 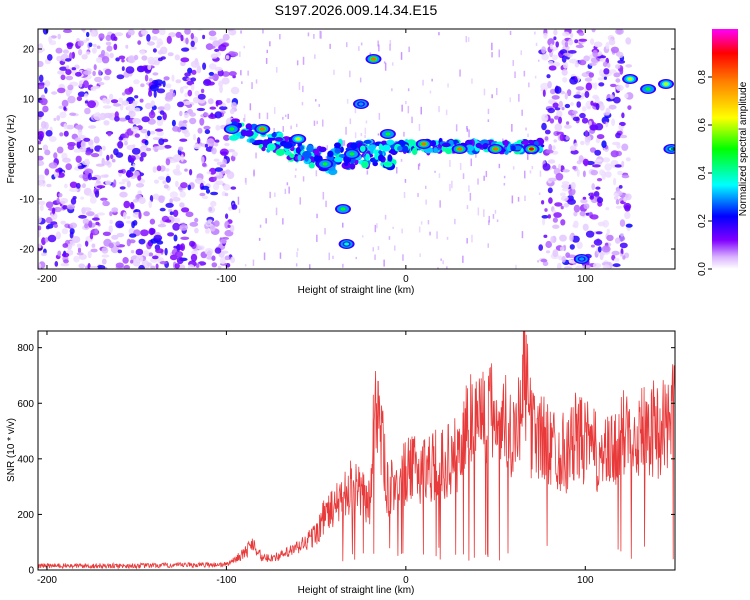 What do you see at coordinates (702, 77) in the screenshot?
I see `colorbar-tick-label: 0.8` at bounding box center [702, 77].